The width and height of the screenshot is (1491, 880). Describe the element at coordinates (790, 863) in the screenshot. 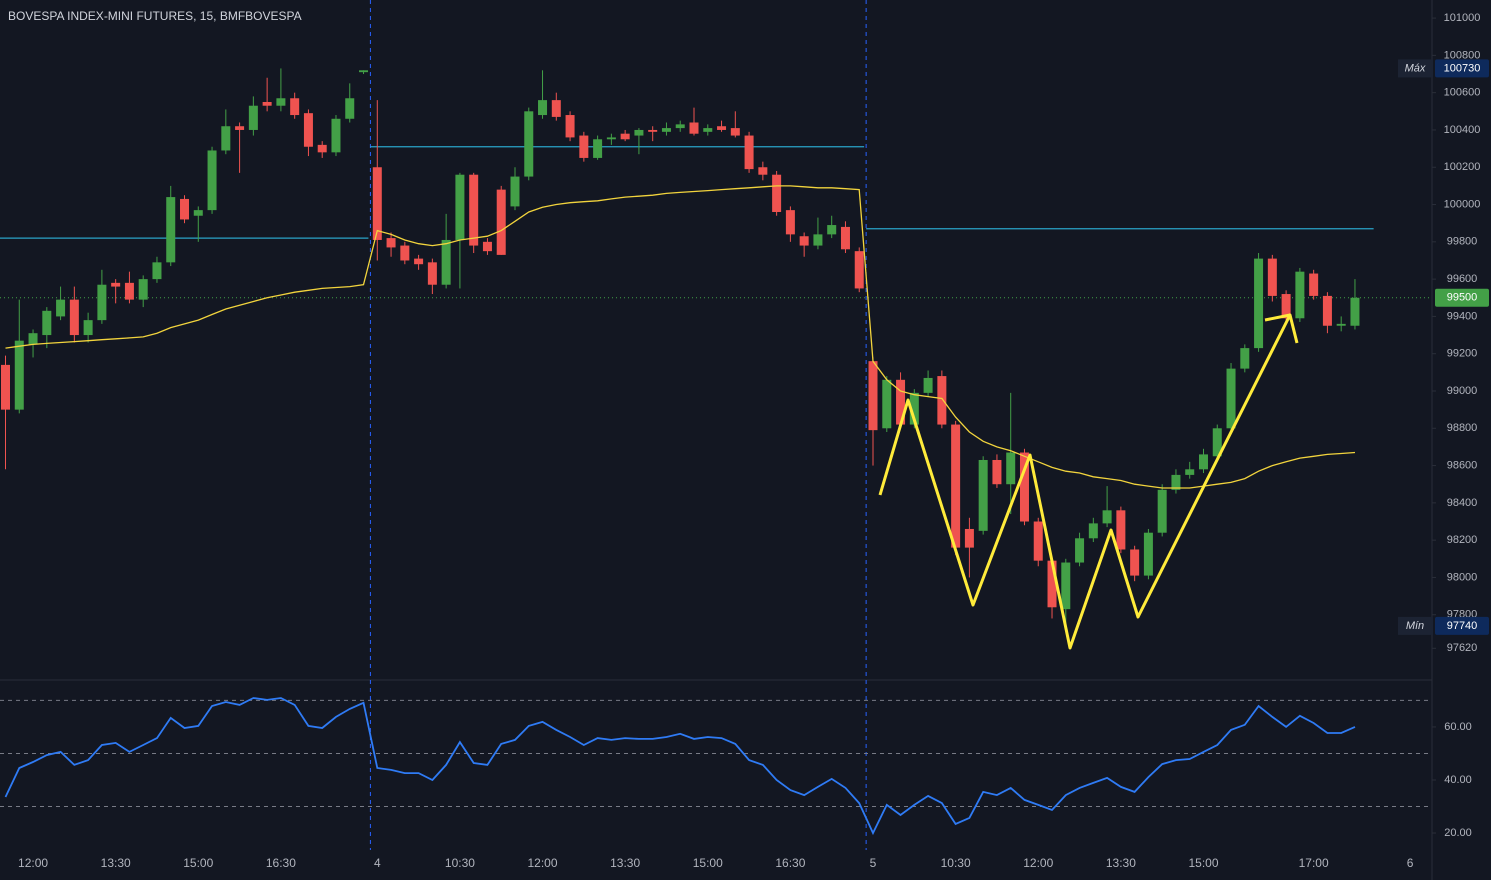

I see `x-tick-label: 16:30` at that location.